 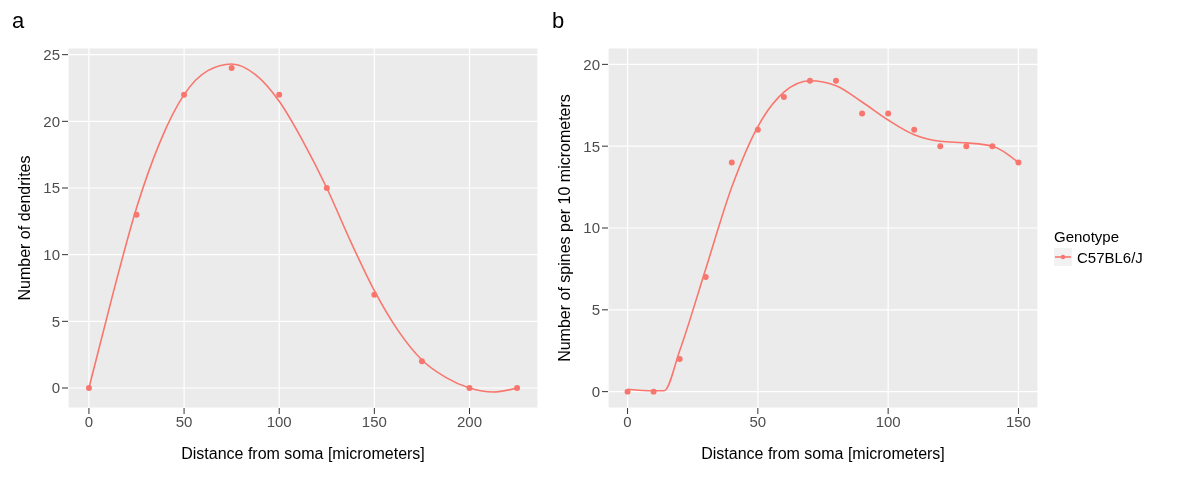 I want to click on legend-label: C57BL6/J, so click(x=1110, y=257).